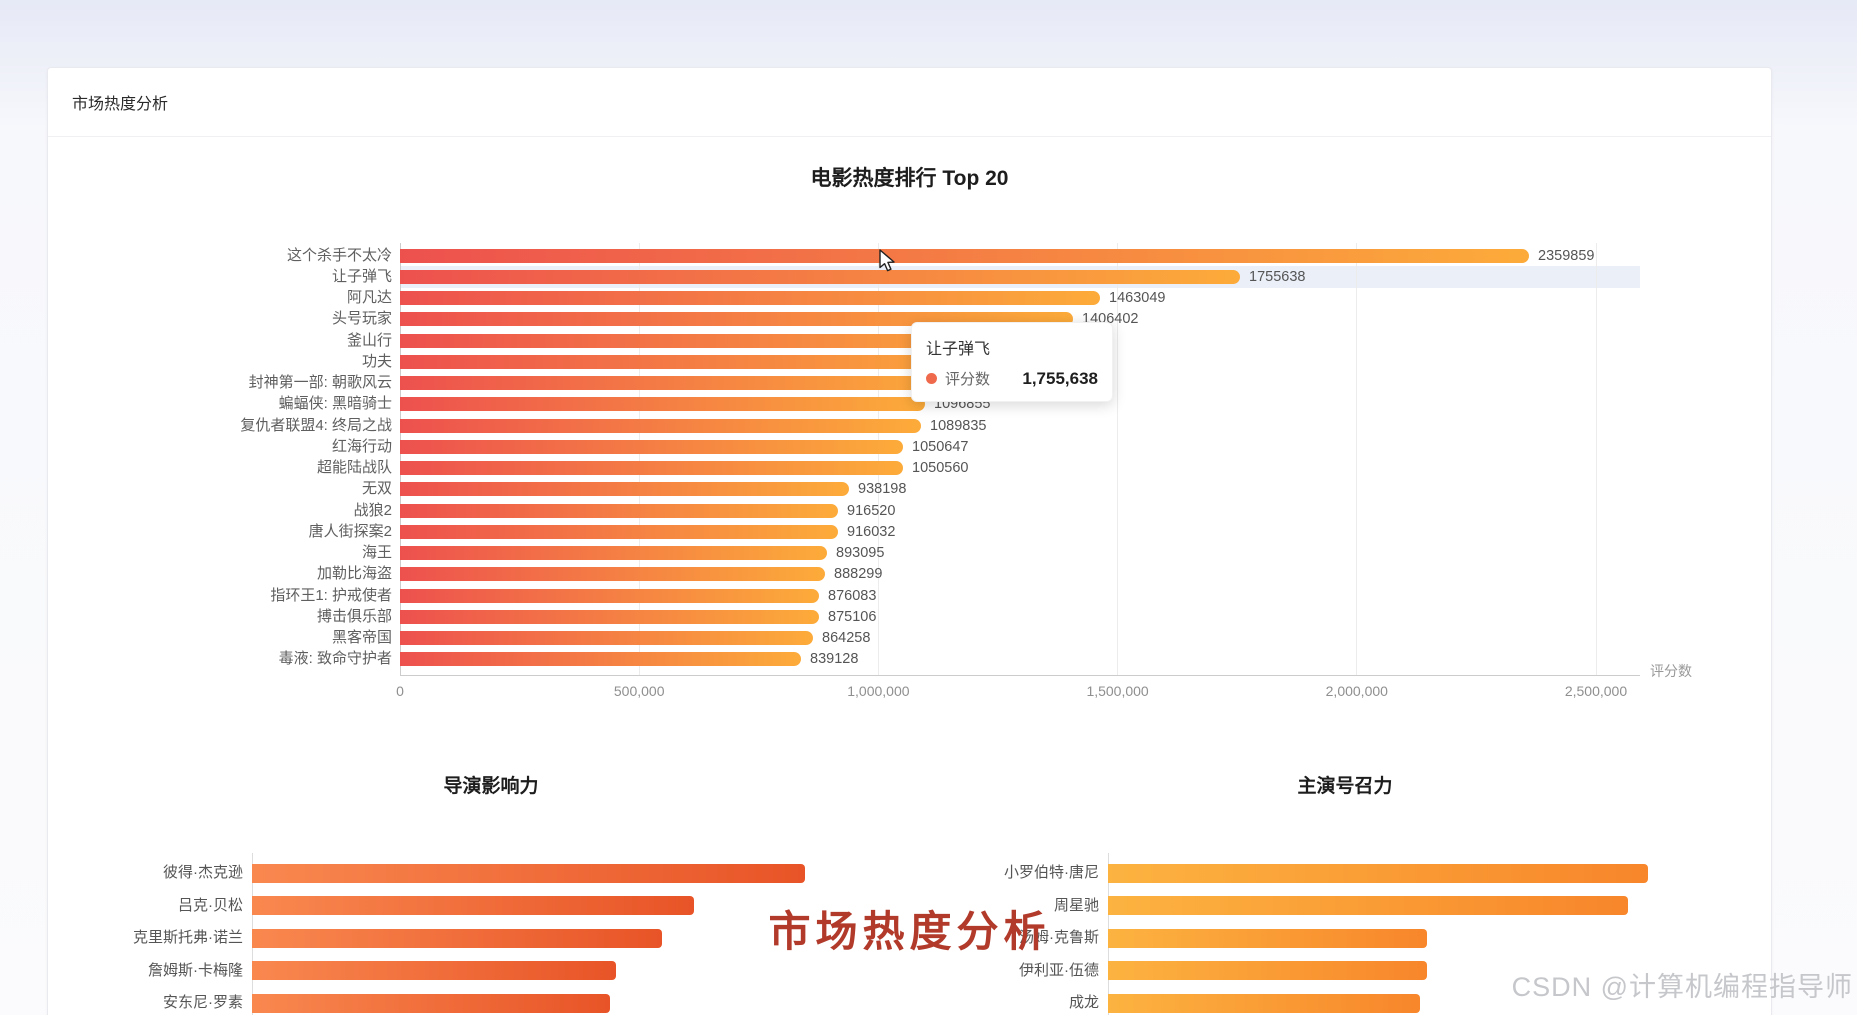 The height and width of the screenshot is (1015, 1857). I want to click on y-axis-label: 成龙, so click(1083, 1003).